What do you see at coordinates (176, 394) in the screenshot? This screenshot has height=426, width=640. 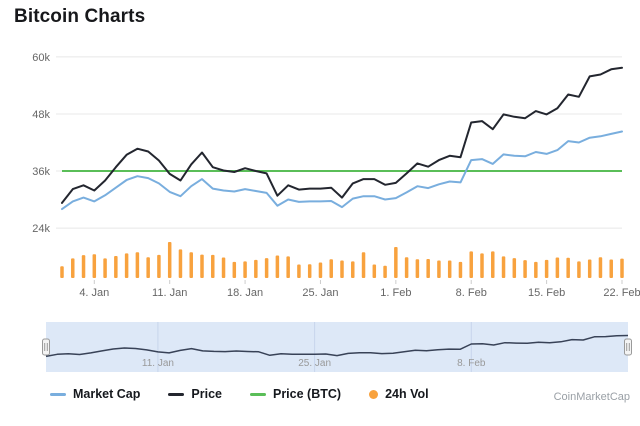 I see `price-line-swatch-icon` at bounding box center [176, 394].